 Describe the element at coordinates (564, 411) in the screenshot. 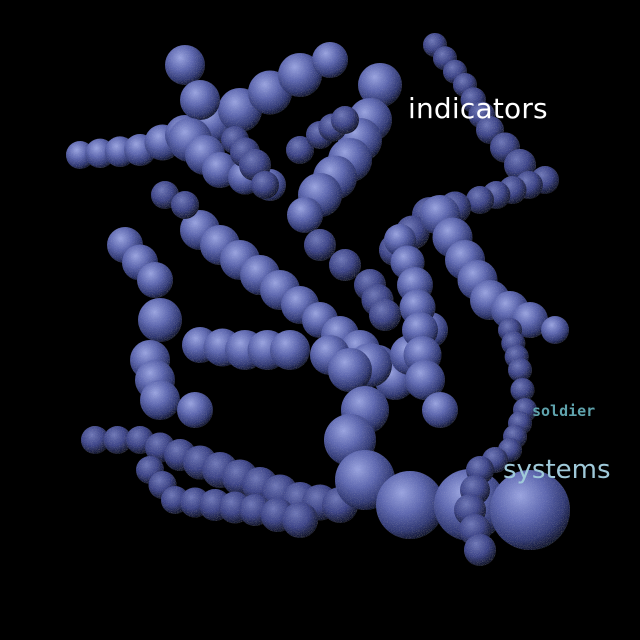

I see `label-soldier: soldier` at that location.